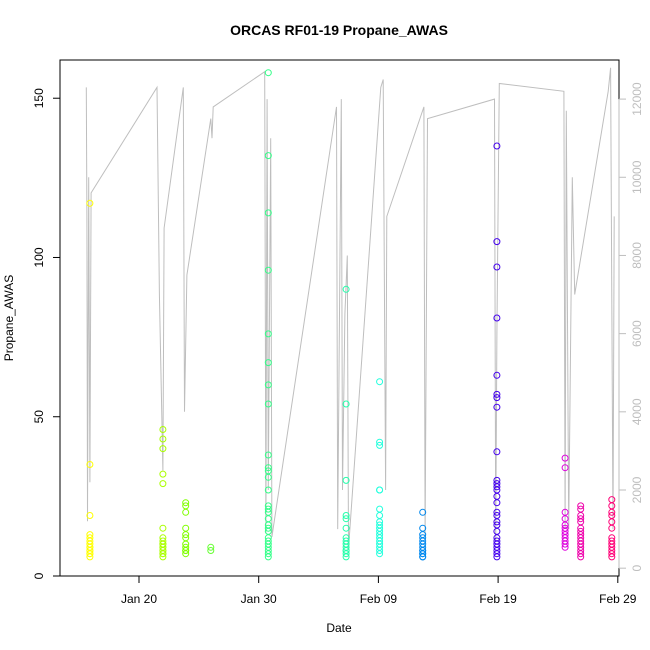  I want to click on x-tick-label: Jan 30, so click(259, 599).